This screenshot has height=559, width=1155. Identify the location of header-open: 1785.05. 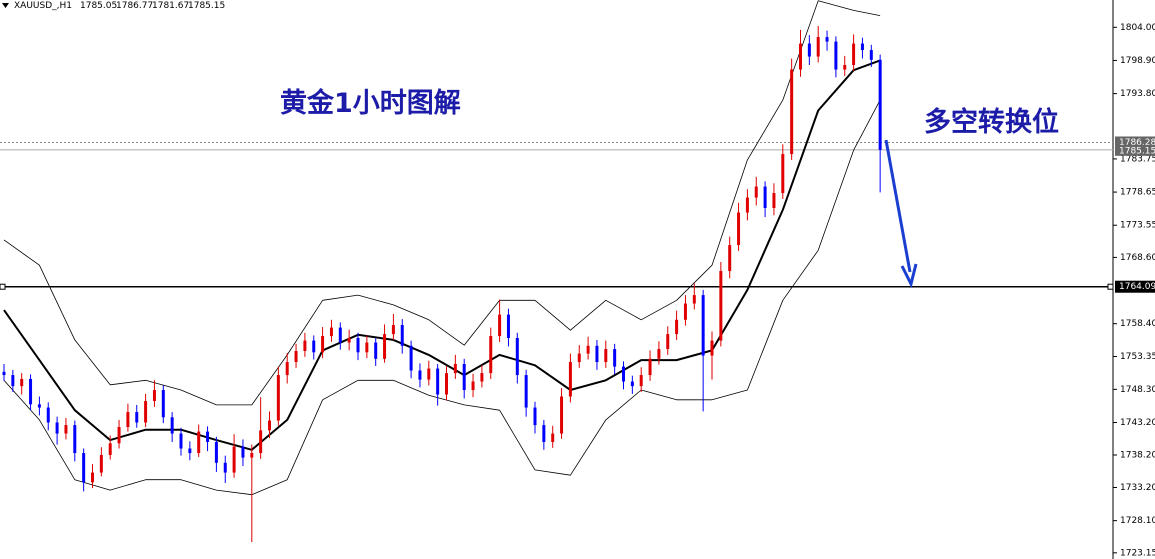
(98, 6).